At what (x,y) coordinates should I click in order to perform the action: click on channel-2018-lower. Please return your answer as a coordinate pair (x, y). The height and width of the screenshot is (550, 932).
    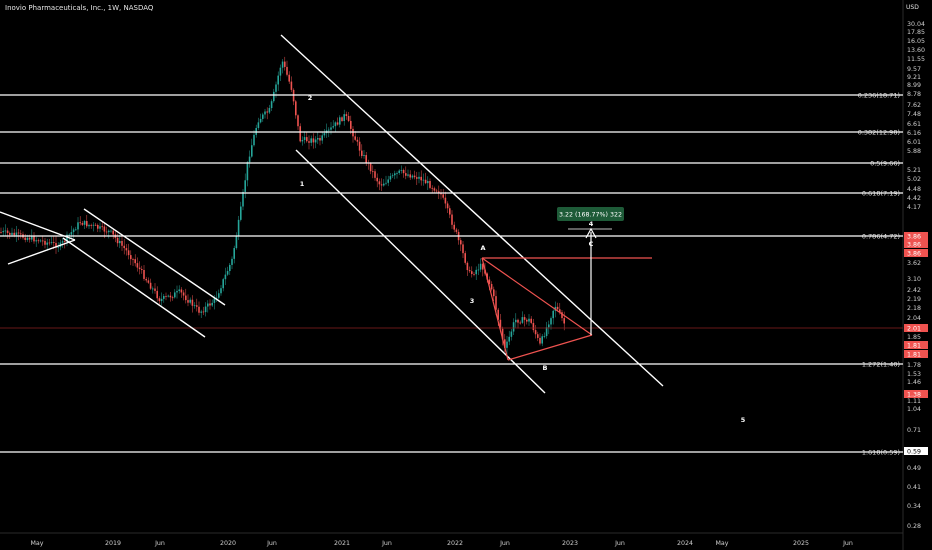
    Looking at the image, I should click on (41, 252).